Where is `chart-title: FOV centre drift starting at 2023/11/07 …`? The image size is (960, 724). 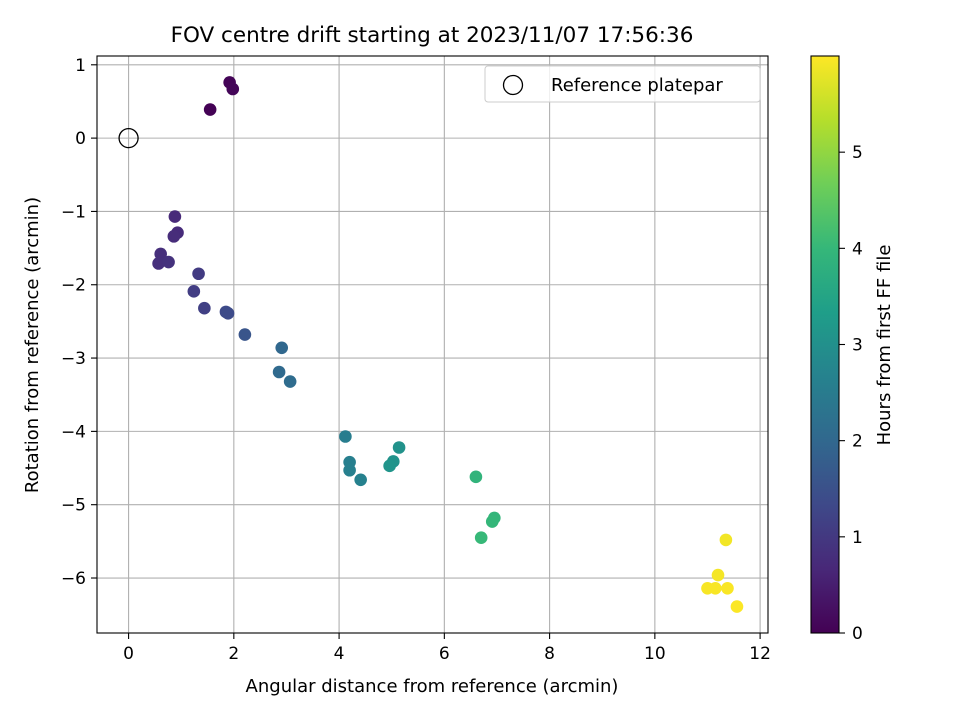
chart-title: FOV centre drift starting at 2023/11/07 … is located at coordinates (432, 35).